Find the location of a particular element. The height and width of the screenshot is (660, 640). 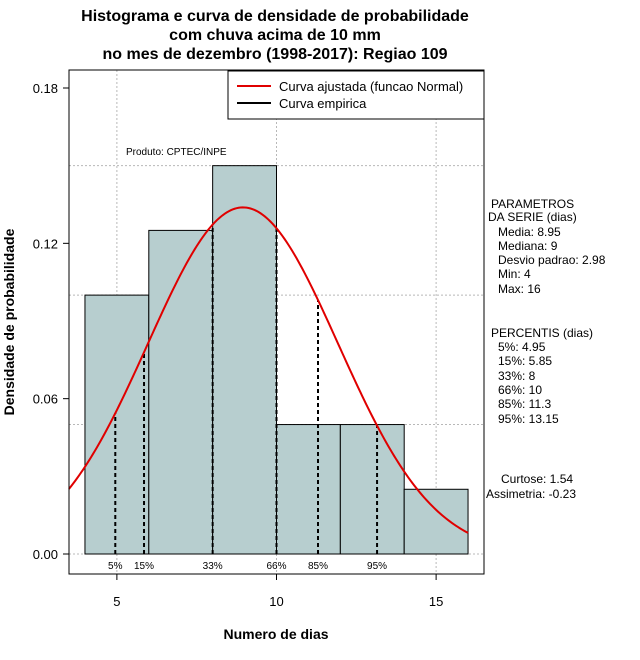

legend-label-empirical: Curva empirica is located at coordinates (323, 103).